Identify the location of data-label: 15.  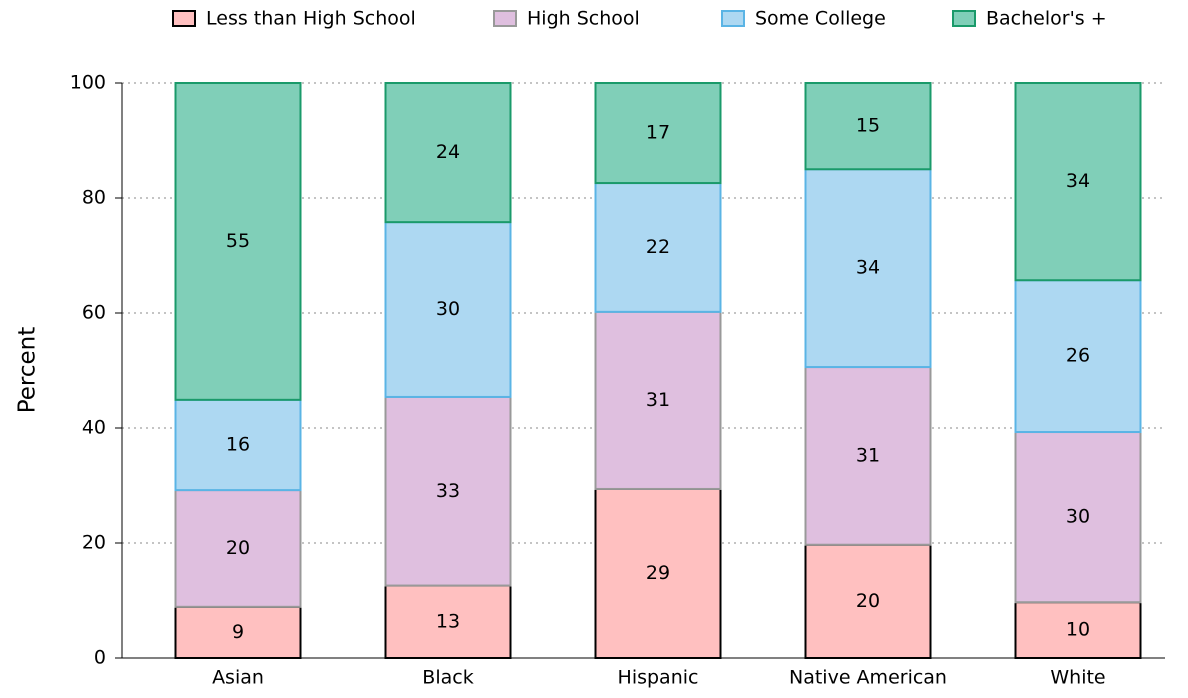
(868, 126).